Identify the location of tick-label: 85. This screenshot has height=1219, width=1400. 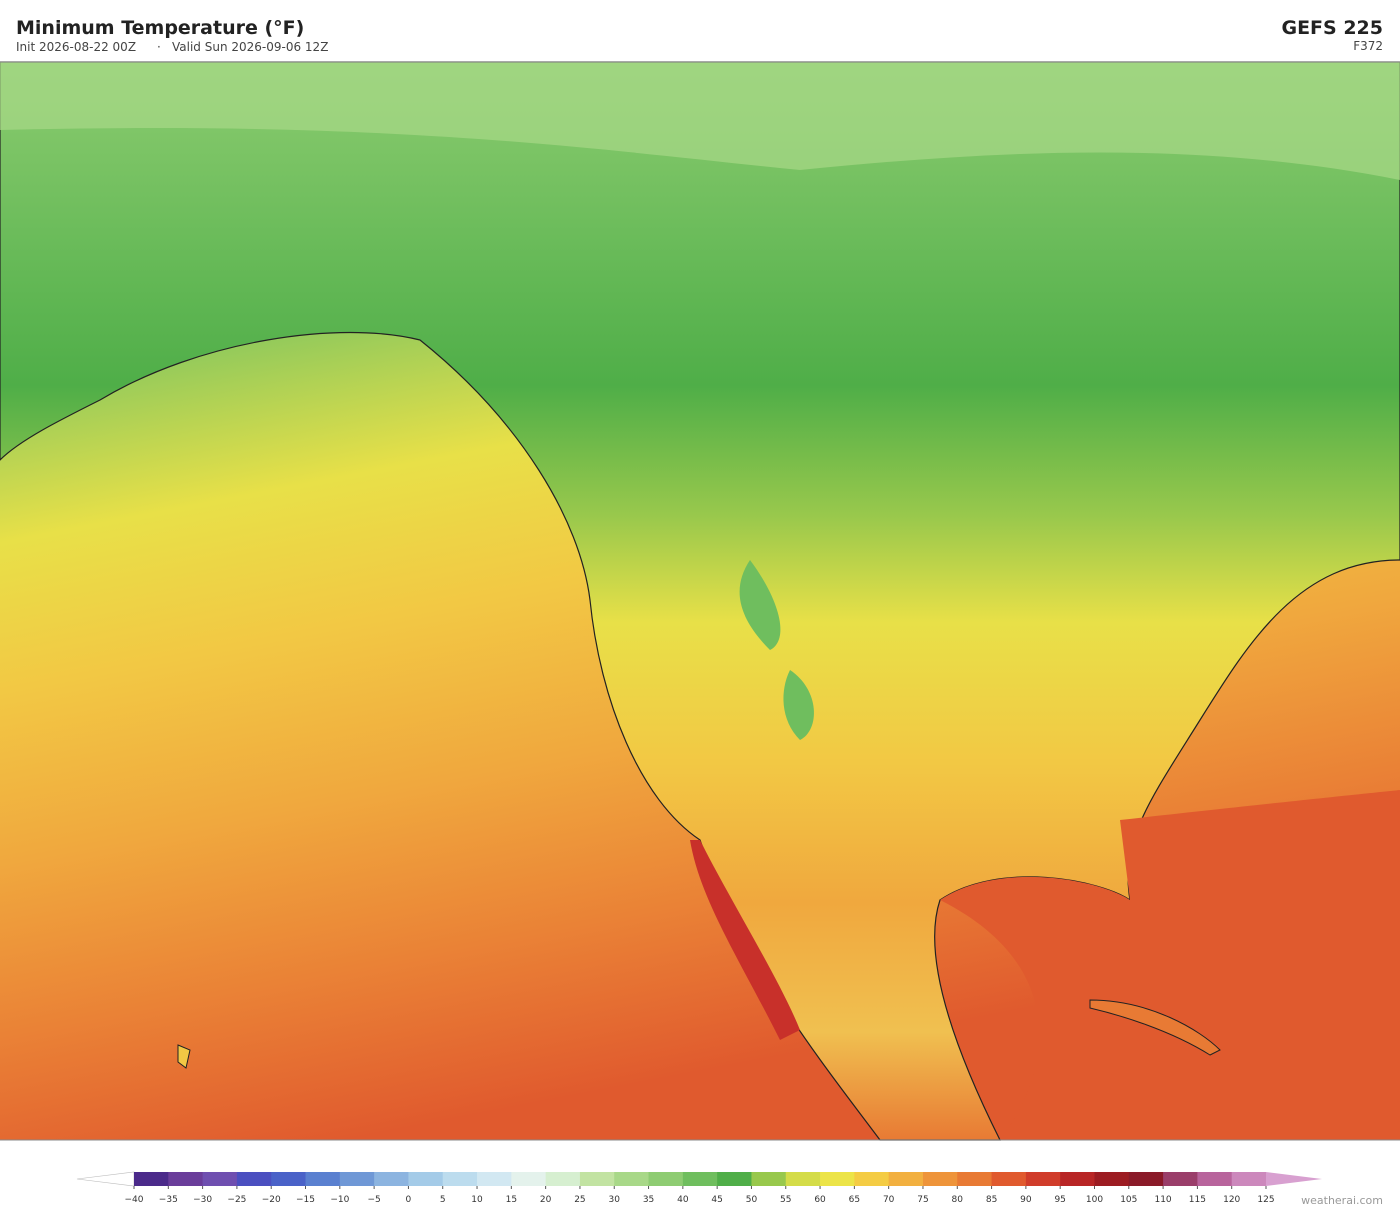
(991, 1200).